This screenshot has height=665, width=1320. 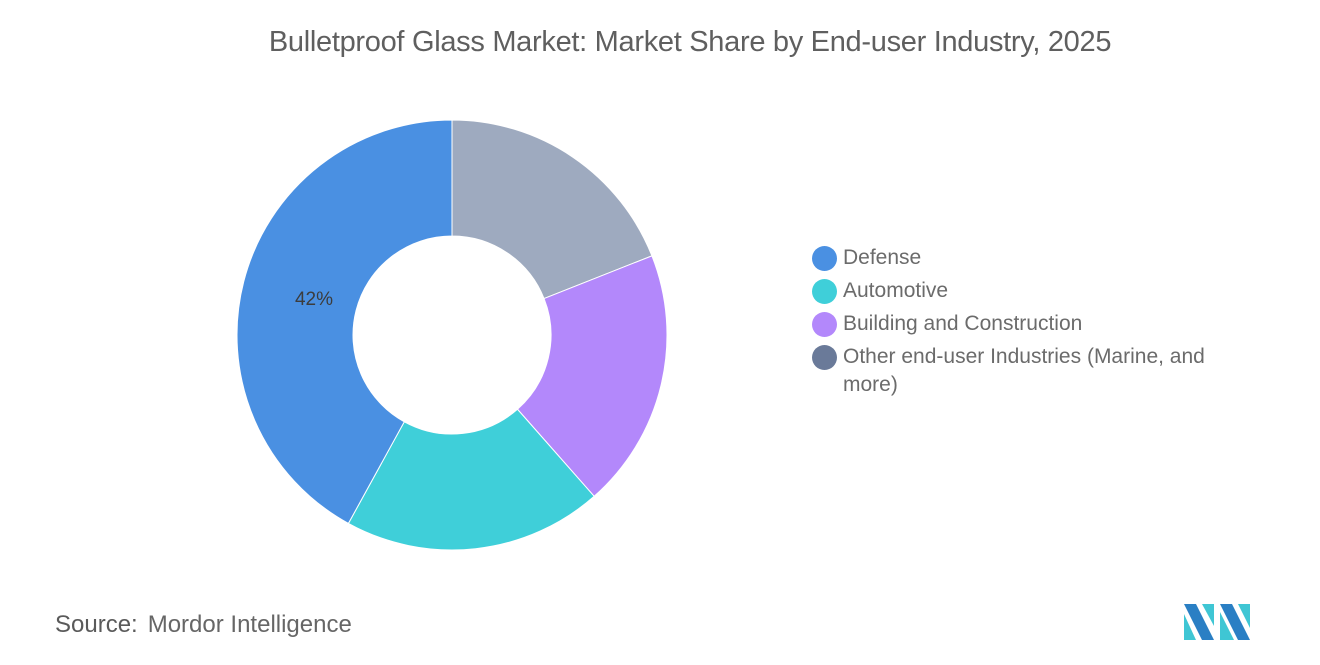 What do you see at coordinates (1027, 258) in the screenshot?
I see `legend-item-defense: Defense` at bounding box center [1027, 258].